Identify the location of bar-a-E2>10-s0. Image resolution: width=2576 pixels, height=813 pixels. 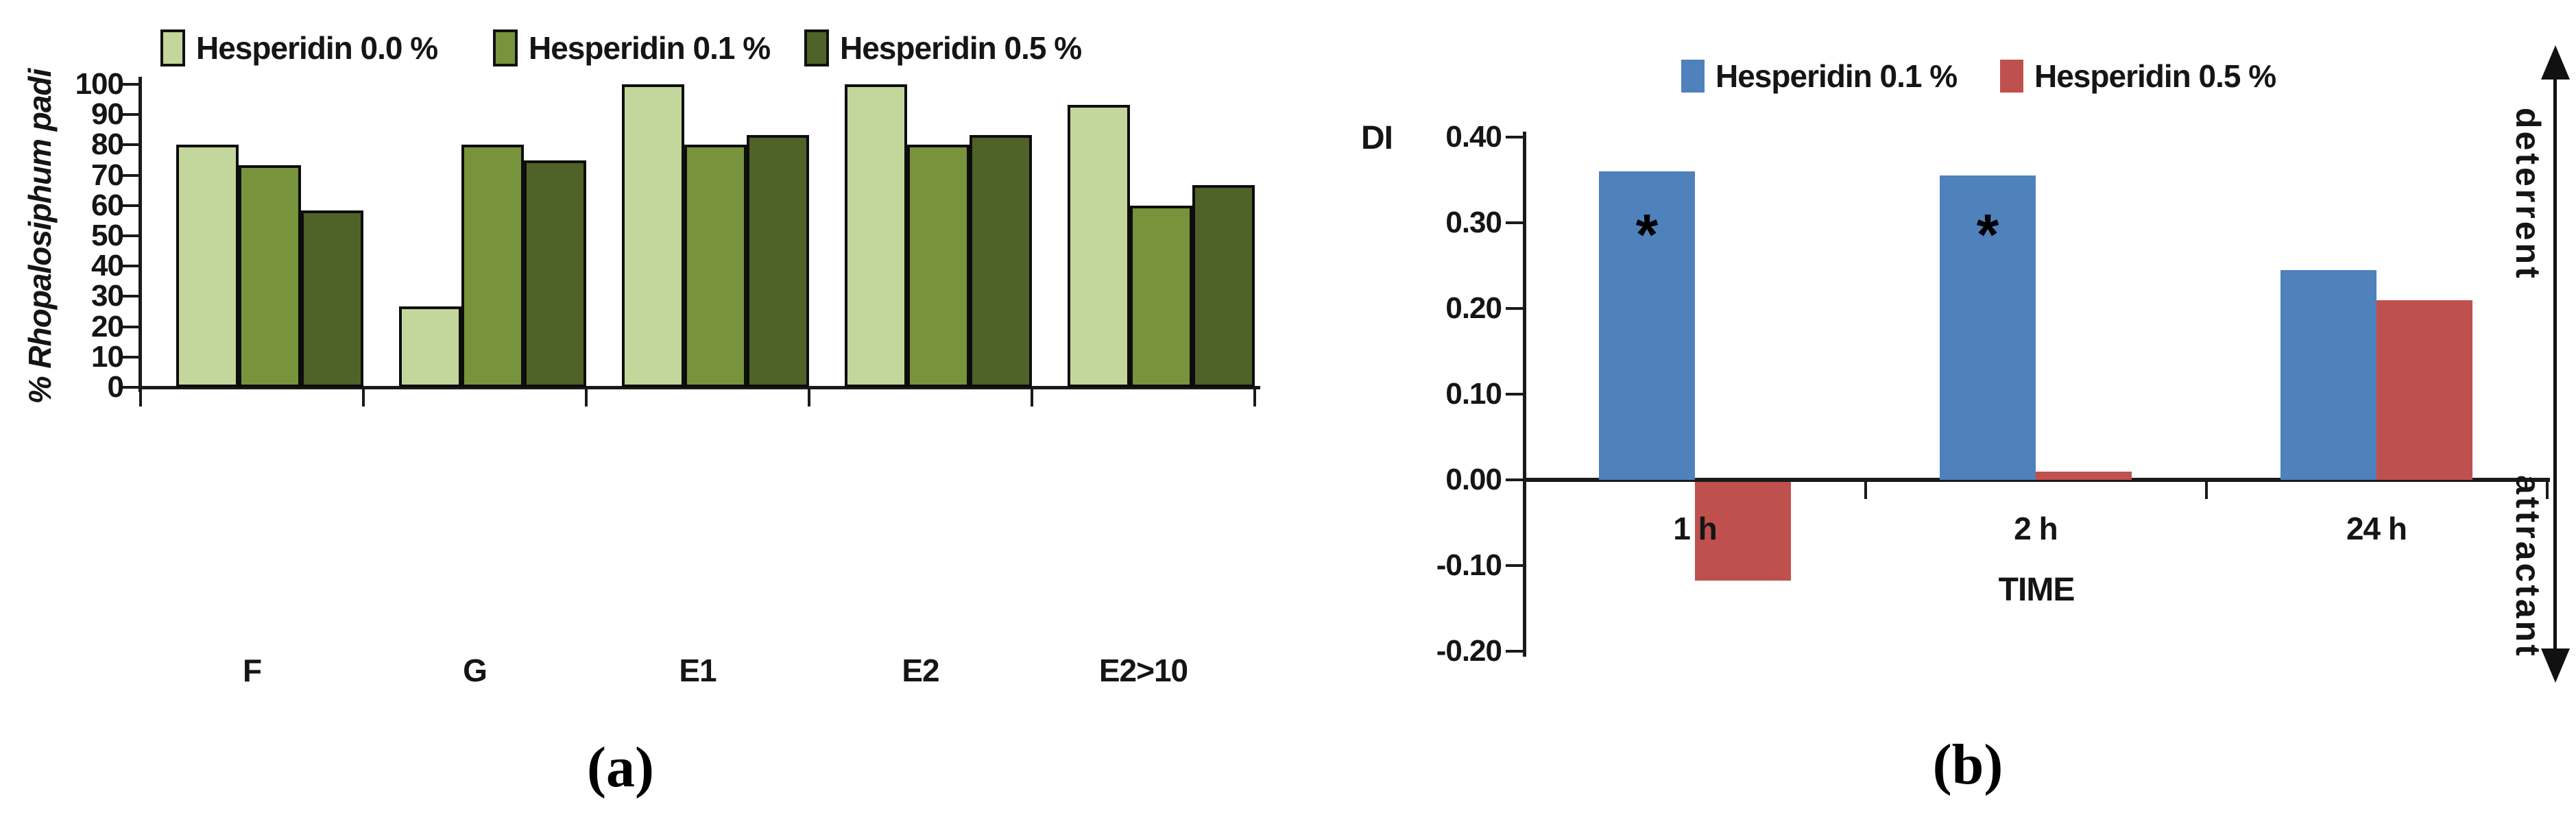
(1099, 245).